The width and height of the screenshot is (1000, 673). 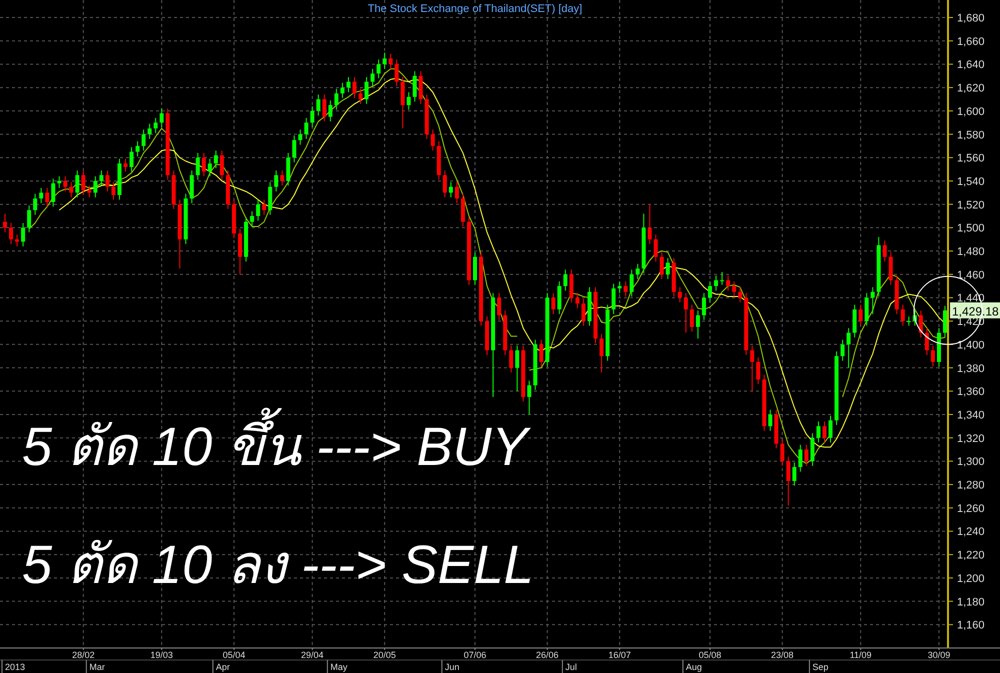 What do you see at coordinates (278, 565) in the screenshot?
I see `annotation: 5 ตัด 10 ลง ---> SELL` at bounding box center [278, 565].